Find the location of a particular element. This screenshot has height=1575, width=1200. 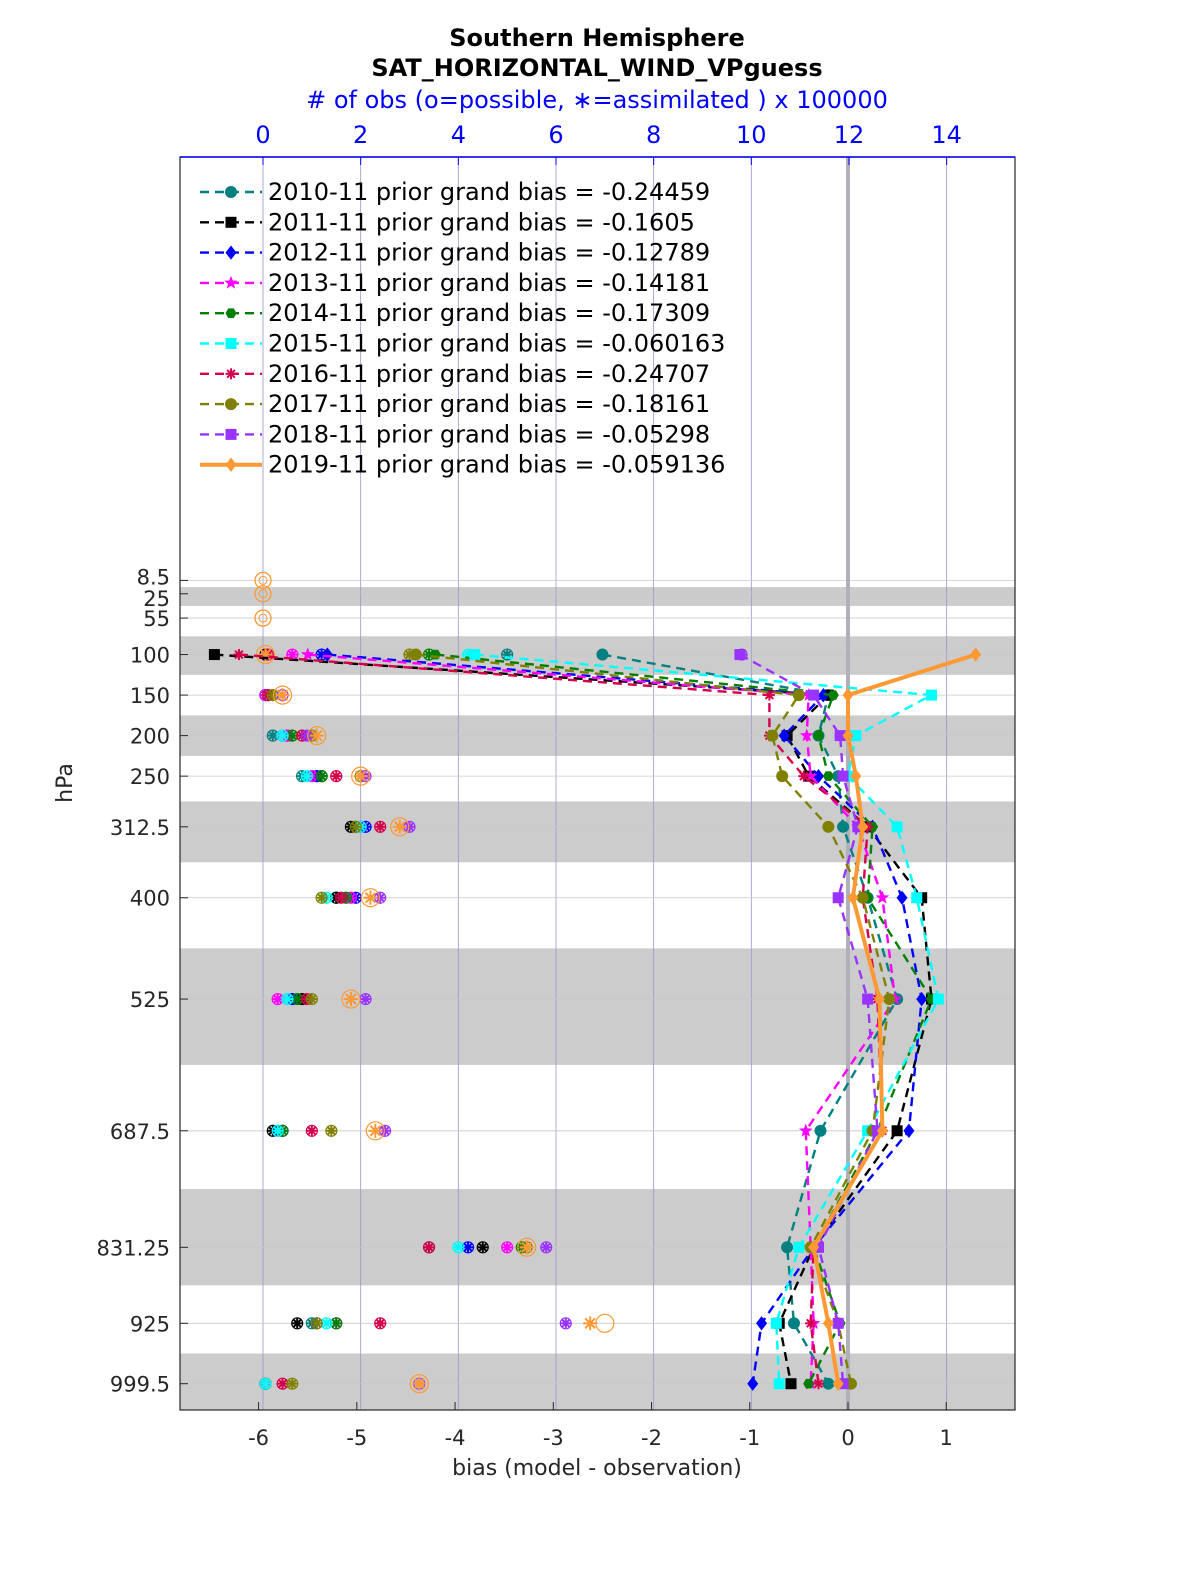

marker-hexagram is located at coordinates (819, 735).